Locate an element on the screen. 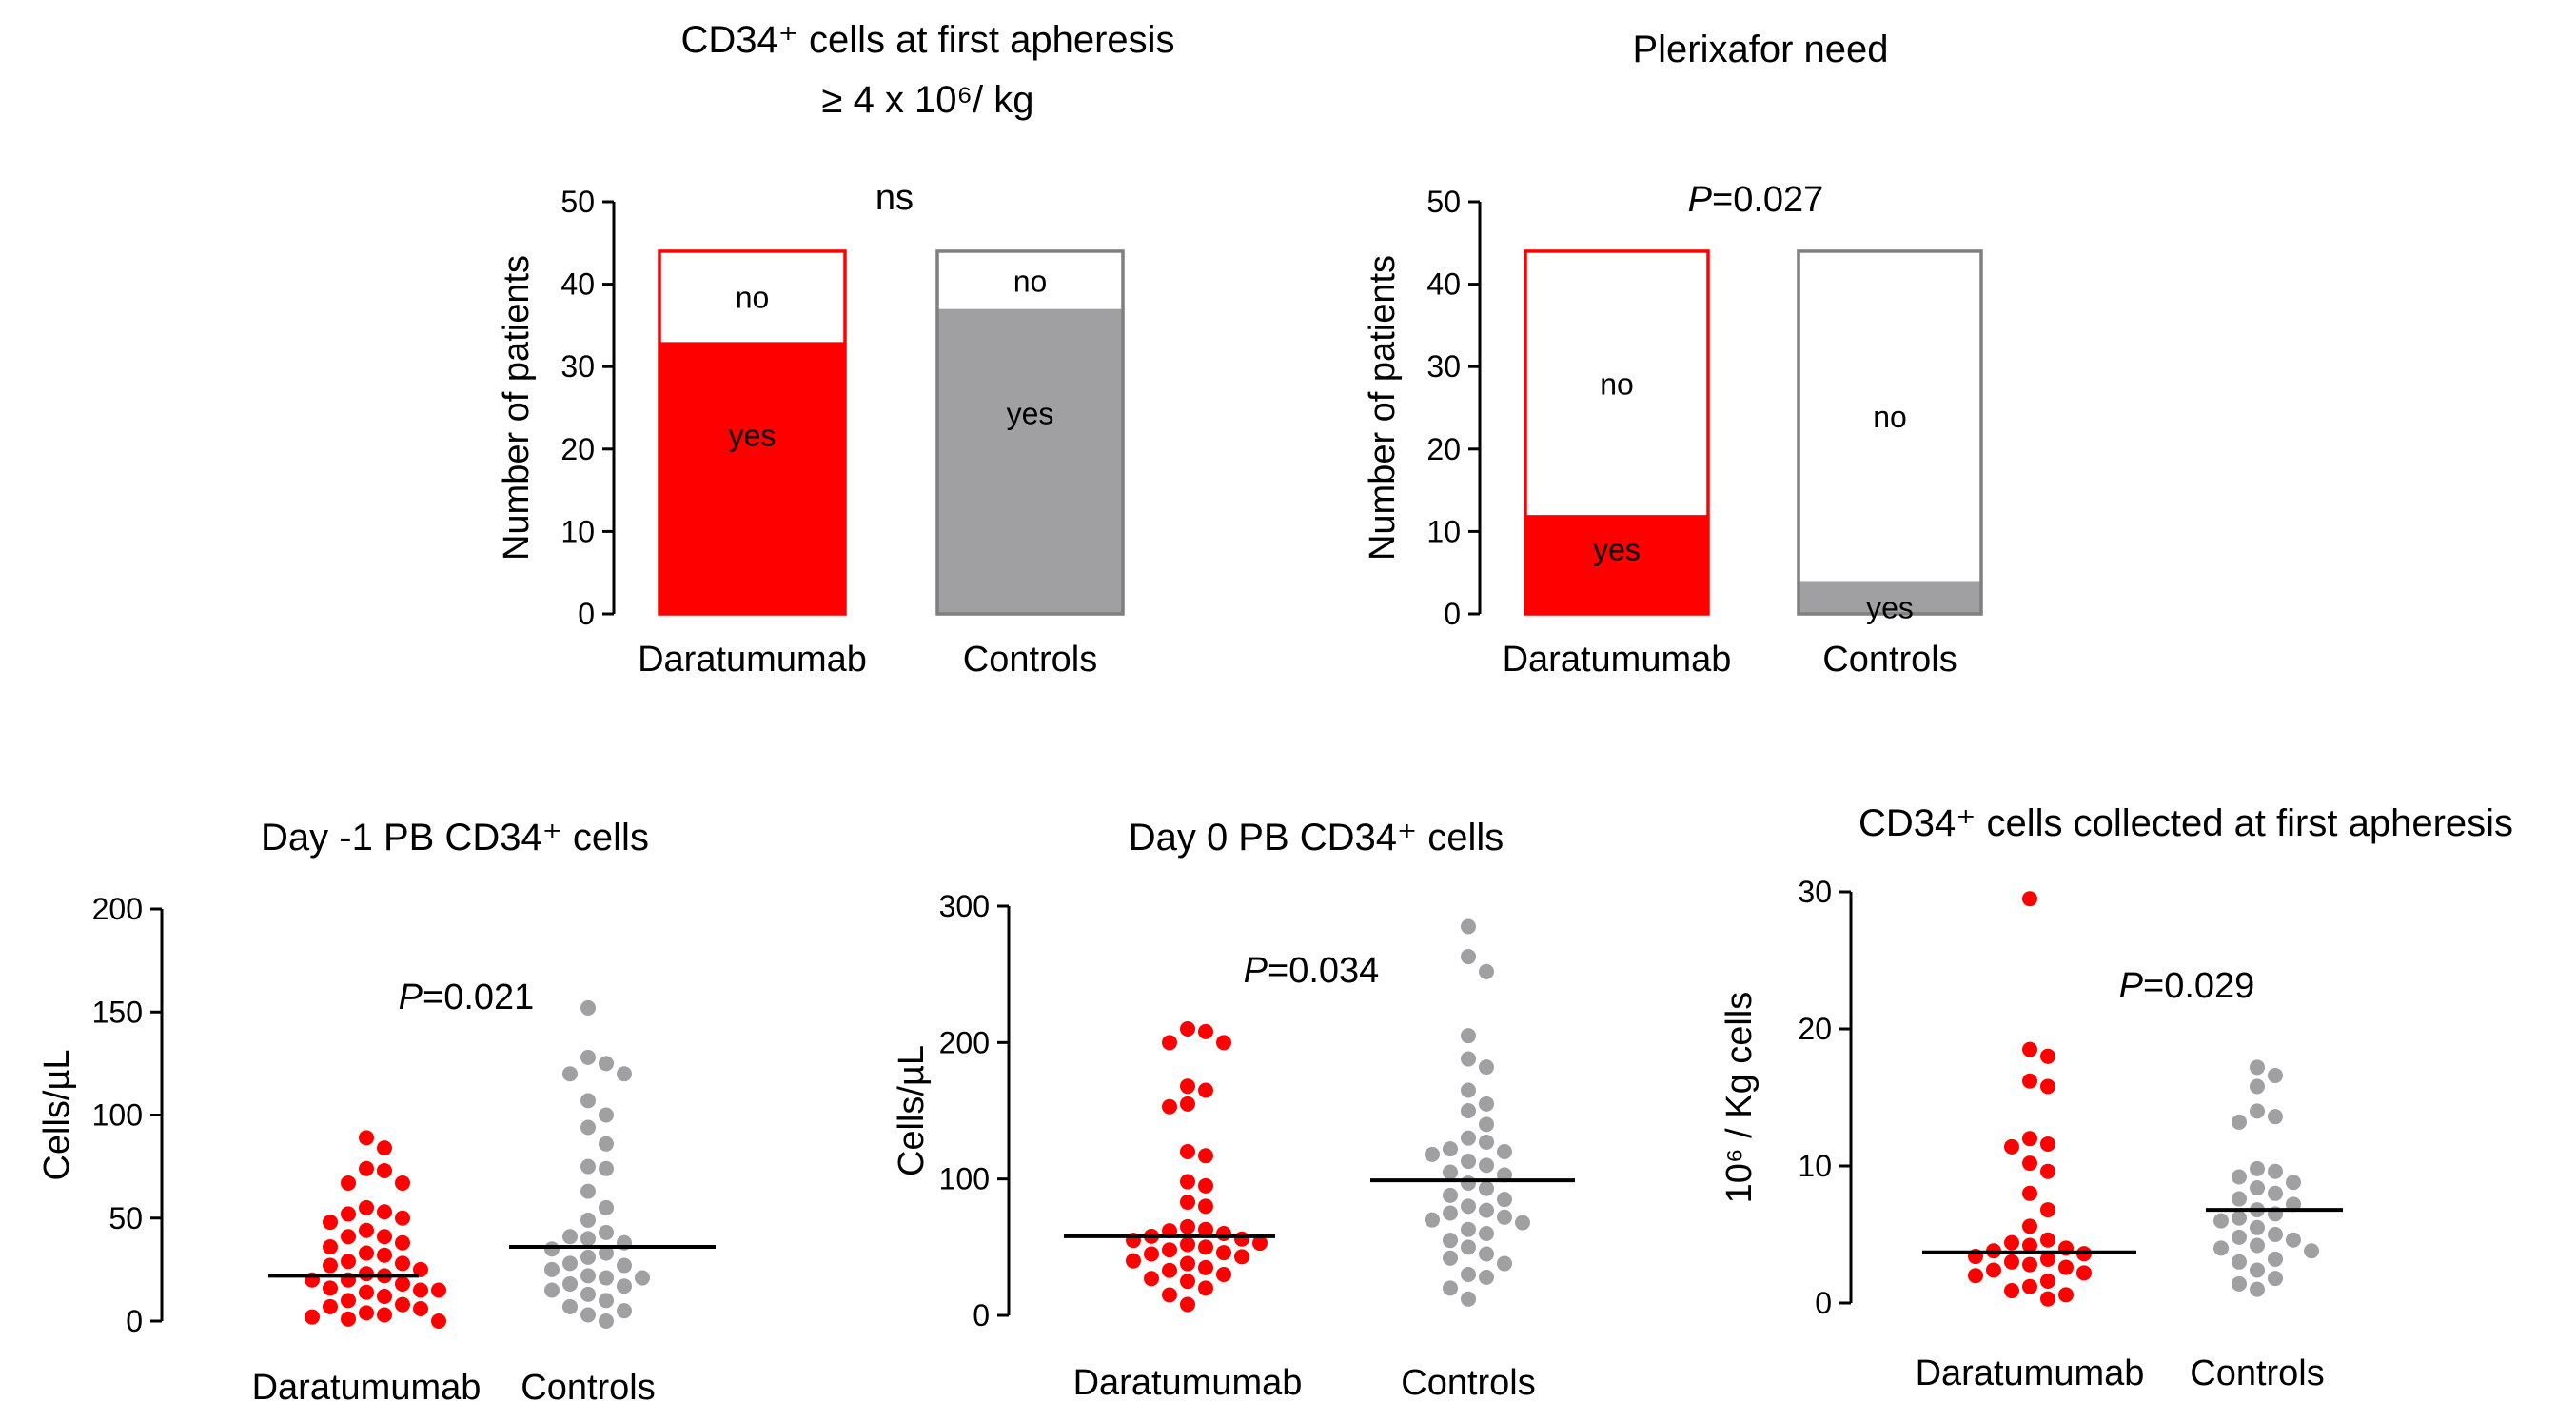  p-value-number: =0.029 is located at coordinates (2198, 986).